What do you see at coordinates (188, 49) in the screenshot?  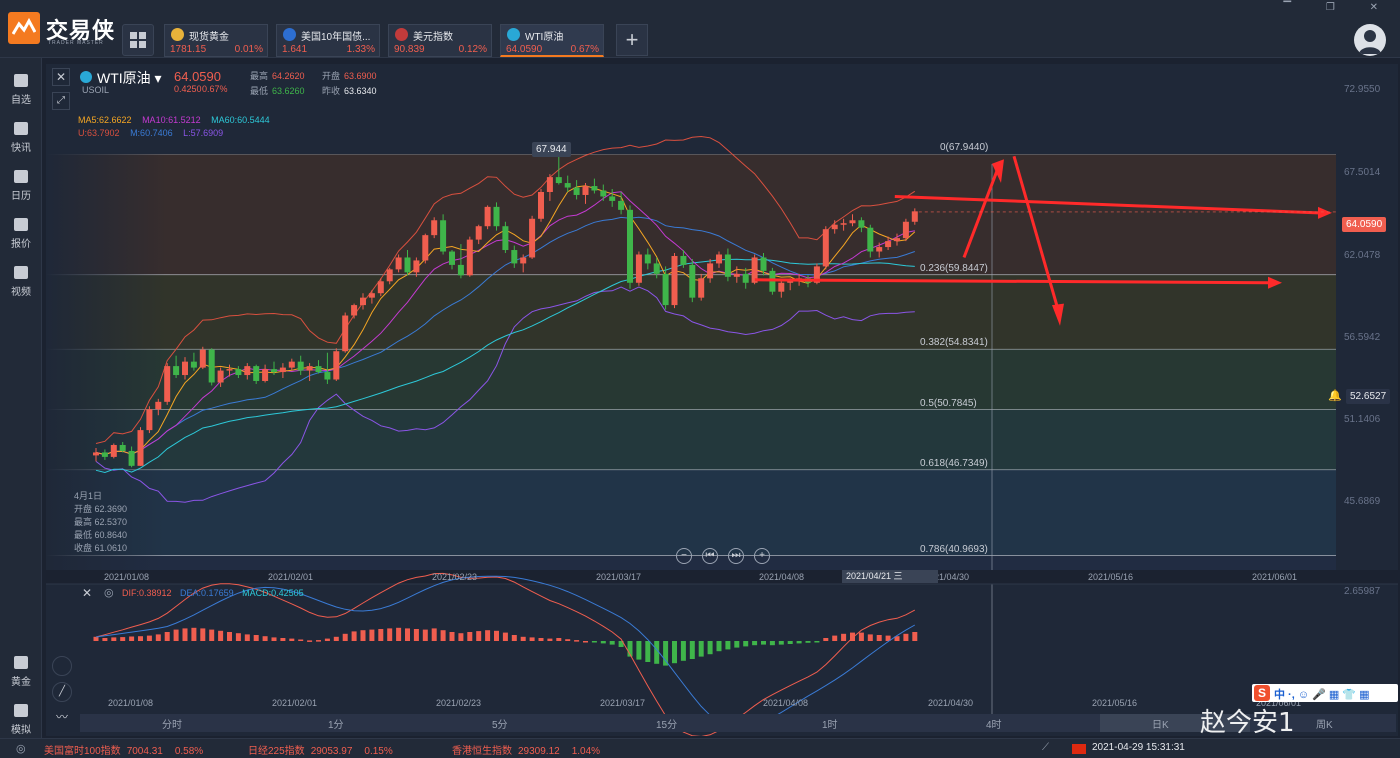 I see `ticker-price: 1781.15` at bounding box center [188, 49].